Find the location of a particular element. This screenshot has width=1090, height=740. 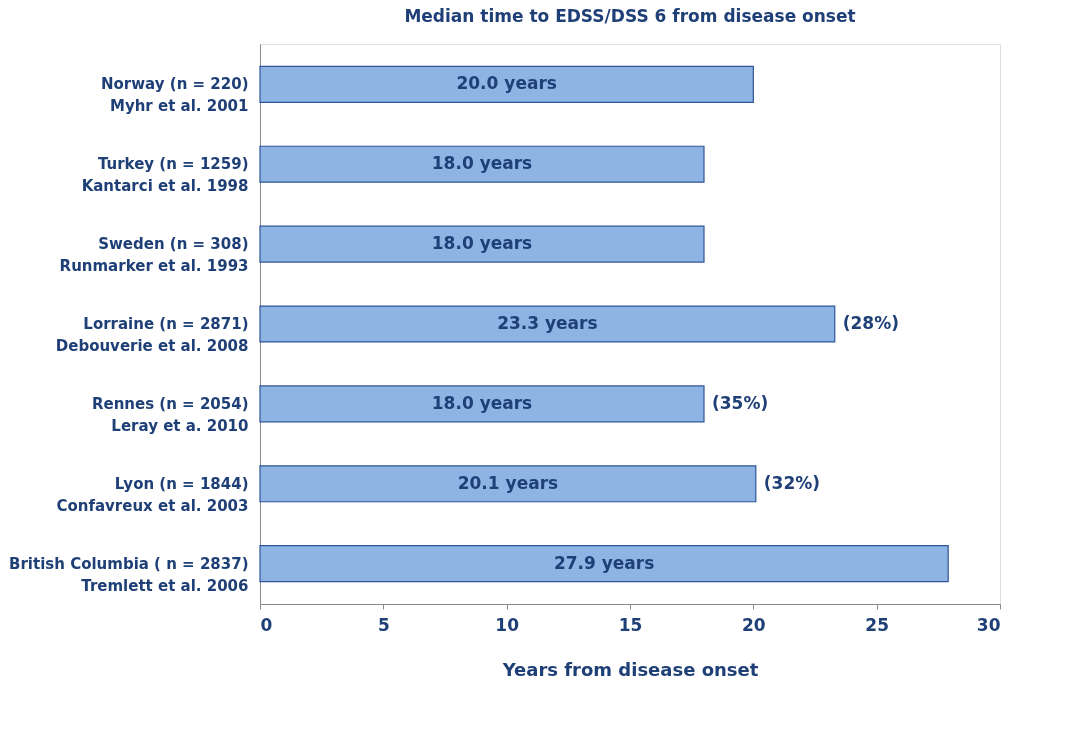

data-label: 20.0 years is located at coordinates (506, 83).